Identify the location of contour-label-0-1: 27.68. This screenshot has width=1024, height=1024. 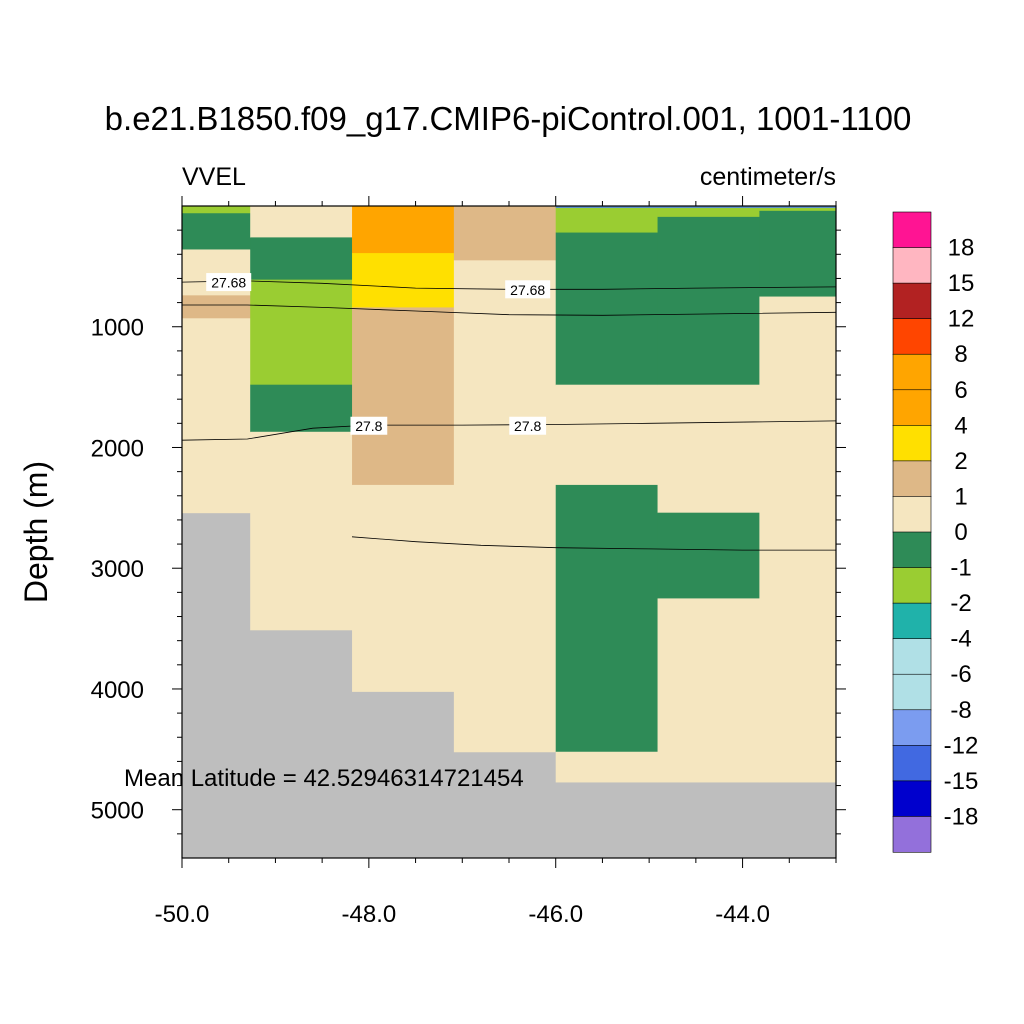
(527, 290).